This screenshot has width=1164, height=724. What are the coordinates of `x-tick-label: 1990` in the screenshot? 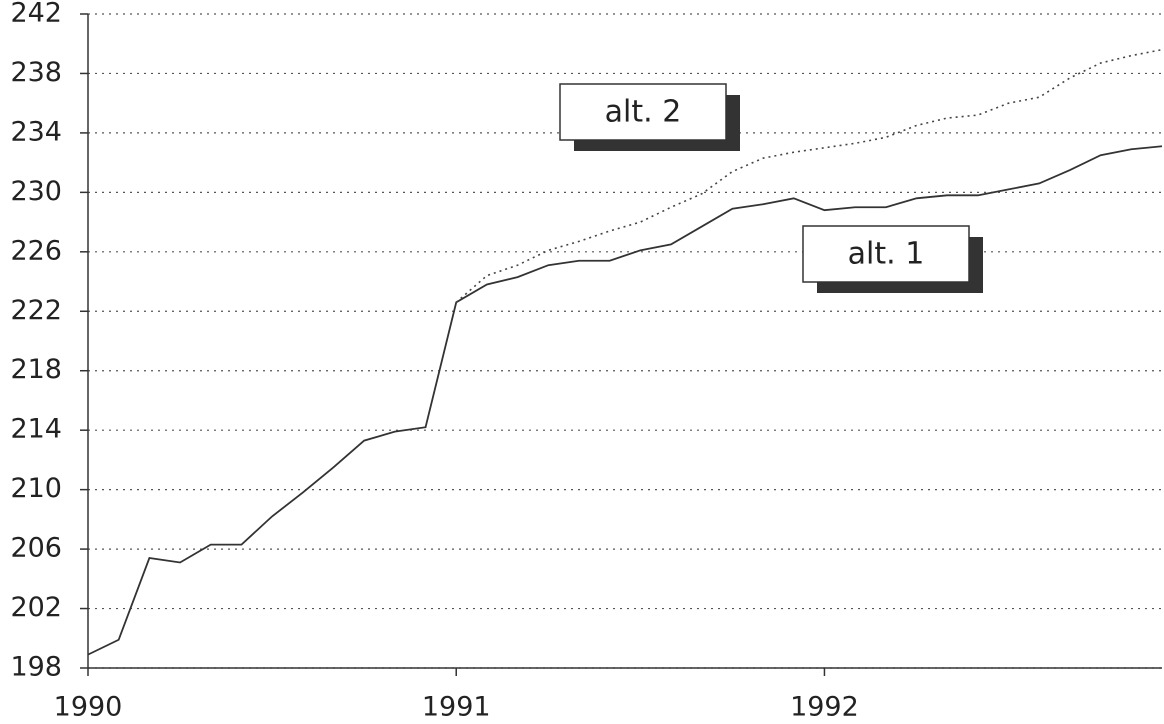 It's located at (88, 707).